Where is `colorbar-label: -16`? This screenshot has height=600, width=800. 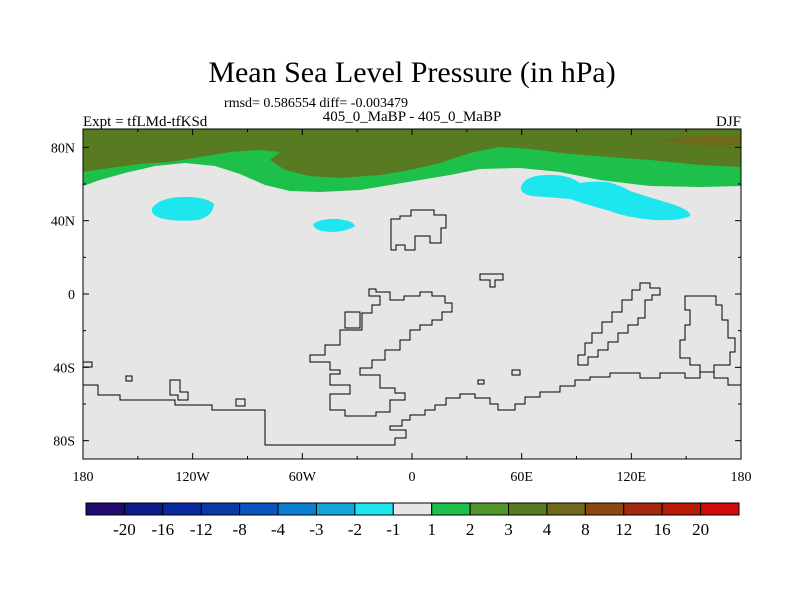
colorbar-label: -16 is located at coordinates (162, 529).